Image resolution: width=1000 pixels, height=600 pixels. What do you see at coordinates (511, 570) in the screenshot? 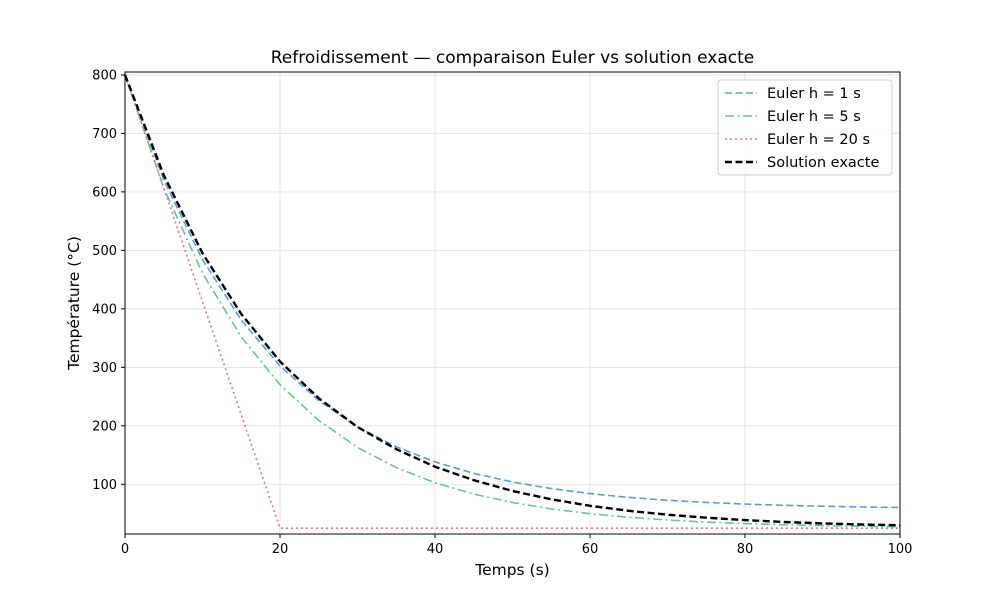
I see `x-axis-label: Temps (s)` at bounding box center [511, 570].